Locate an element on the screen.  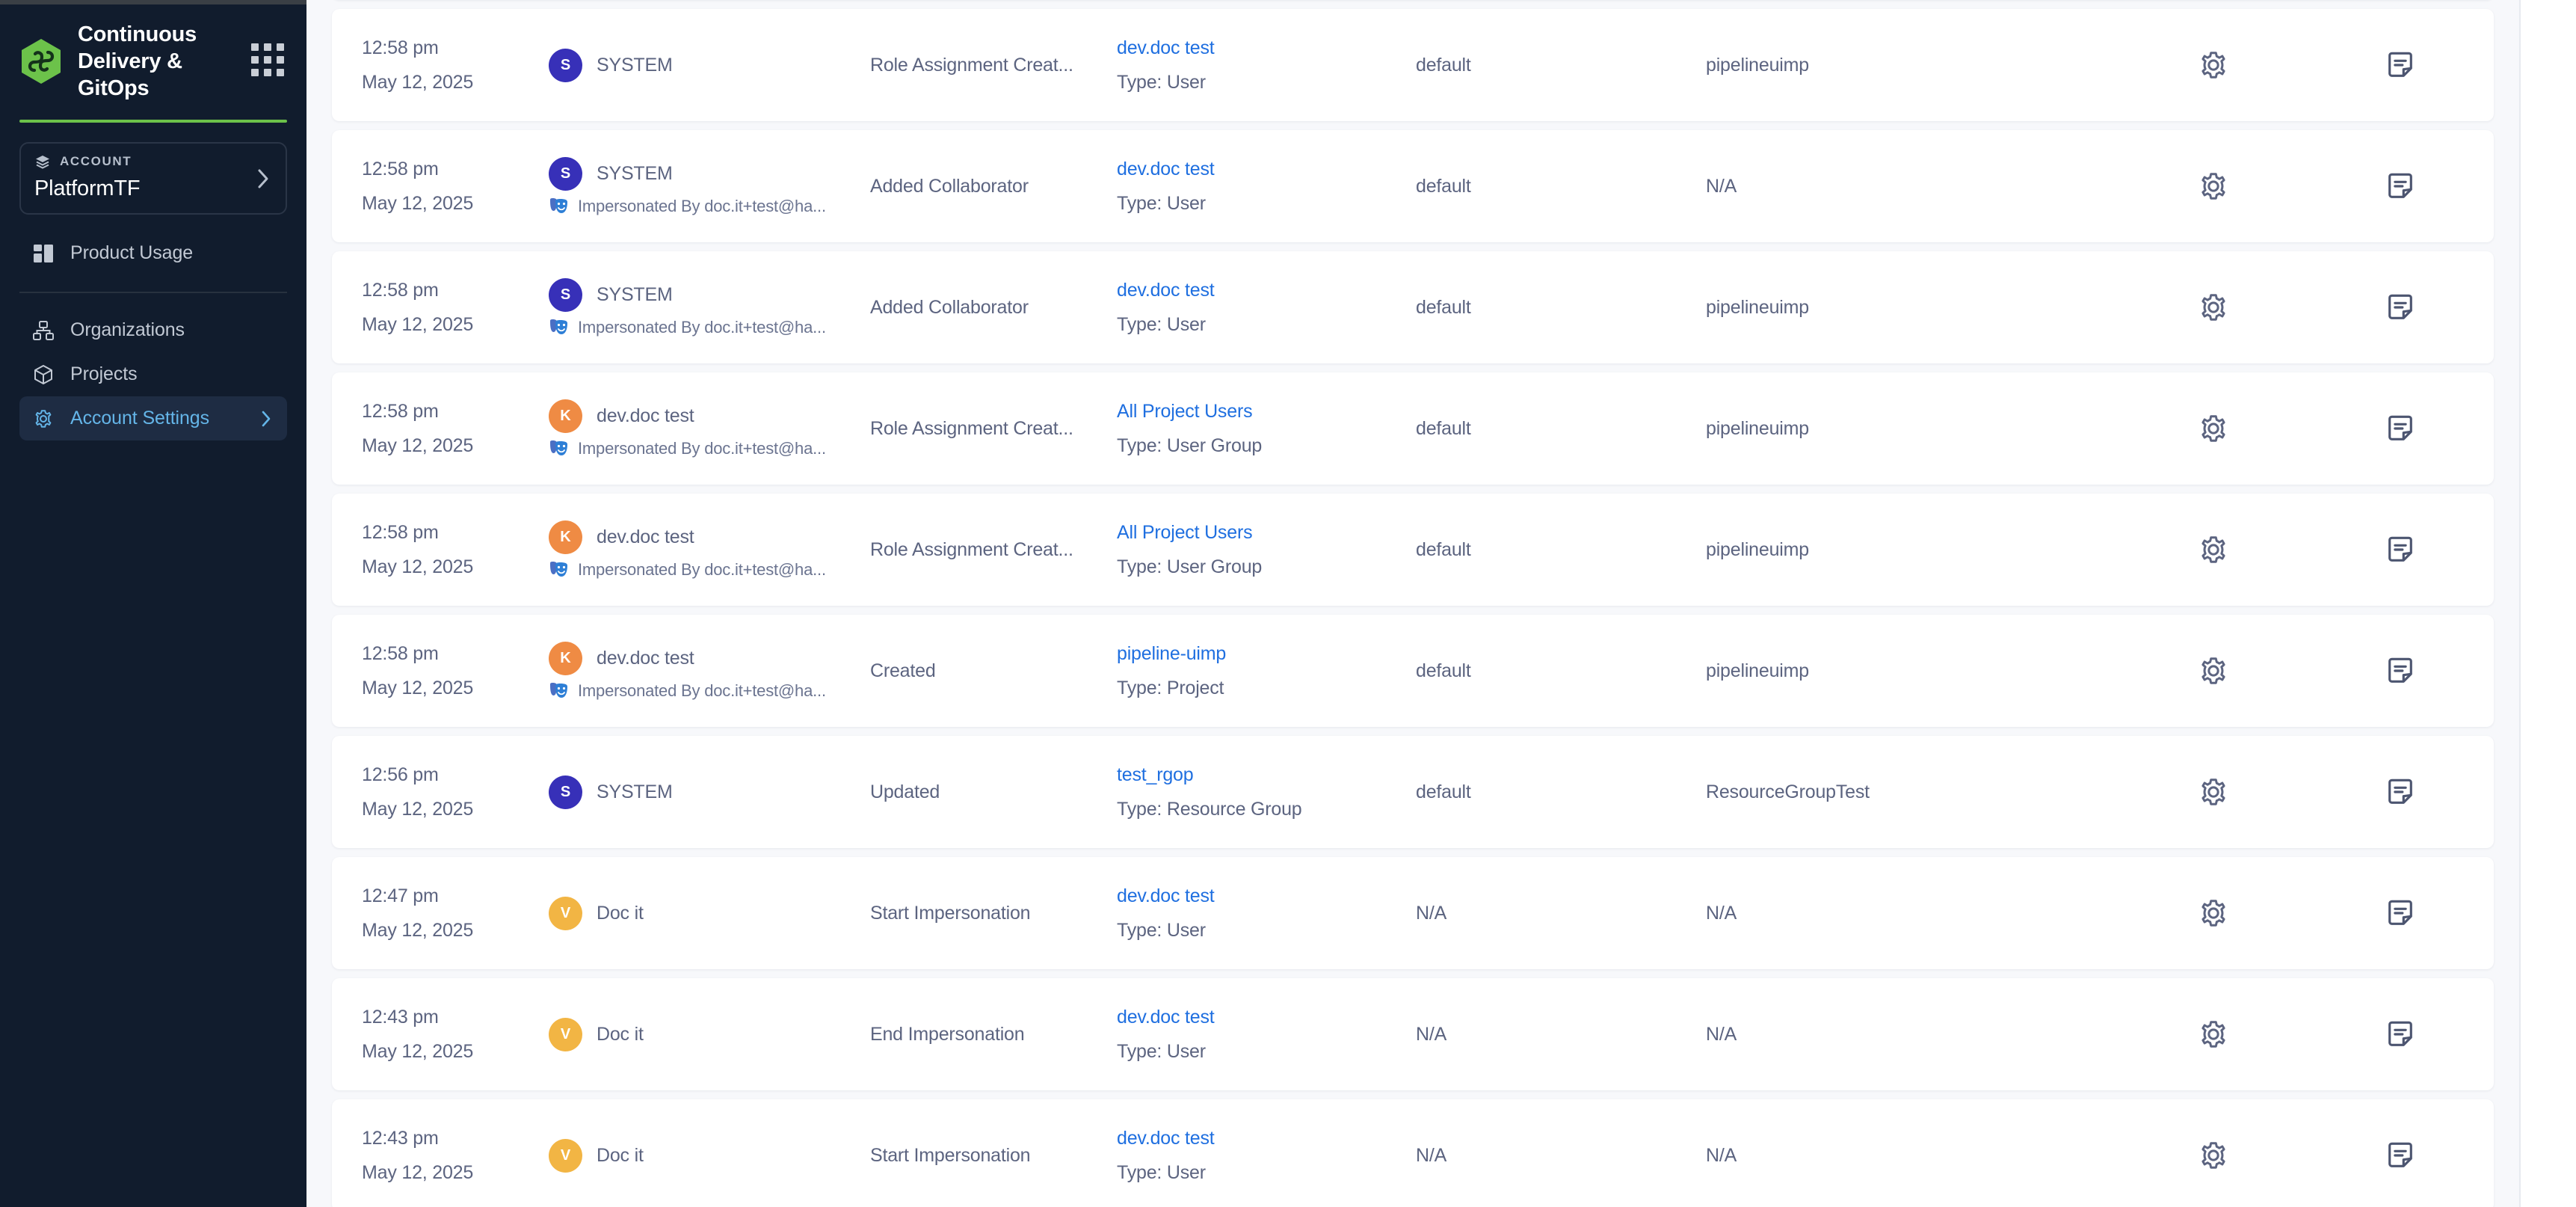
resource-type: Type: User is located at coordinates (1161, 1172).